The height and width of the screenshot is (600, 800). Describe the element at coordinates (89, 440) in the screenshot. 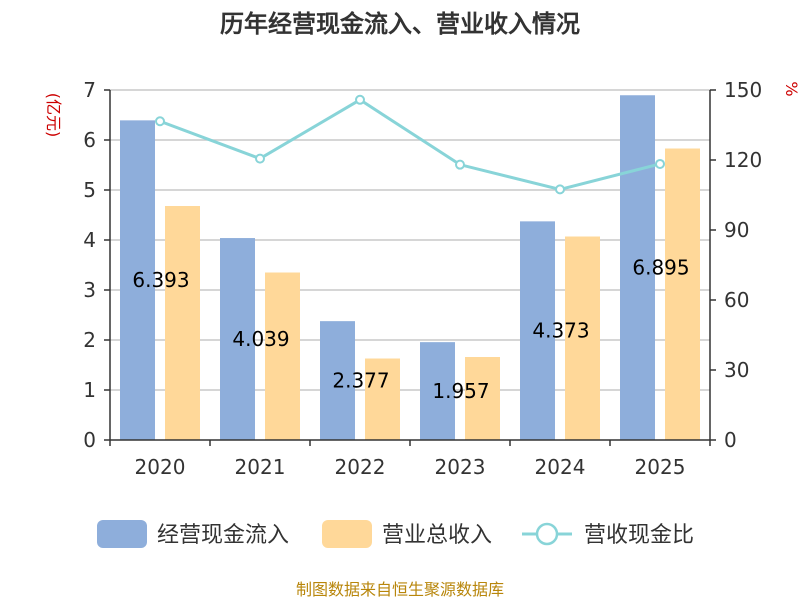

I see `left-tick-label: 0` at that location.